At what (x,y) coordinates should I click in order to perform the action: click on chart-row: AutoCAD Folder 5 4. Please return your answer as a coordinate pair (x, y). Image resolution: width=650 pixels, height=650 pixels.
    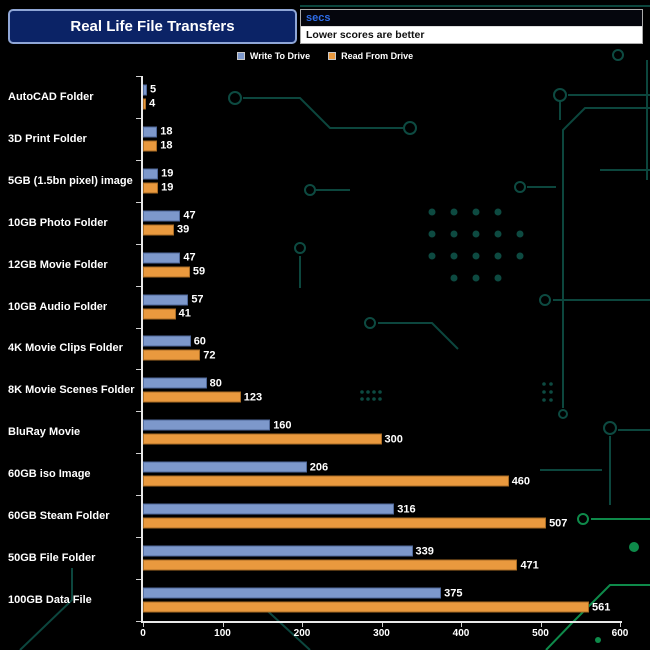
    Looking at the image, I should click on (325, 97).